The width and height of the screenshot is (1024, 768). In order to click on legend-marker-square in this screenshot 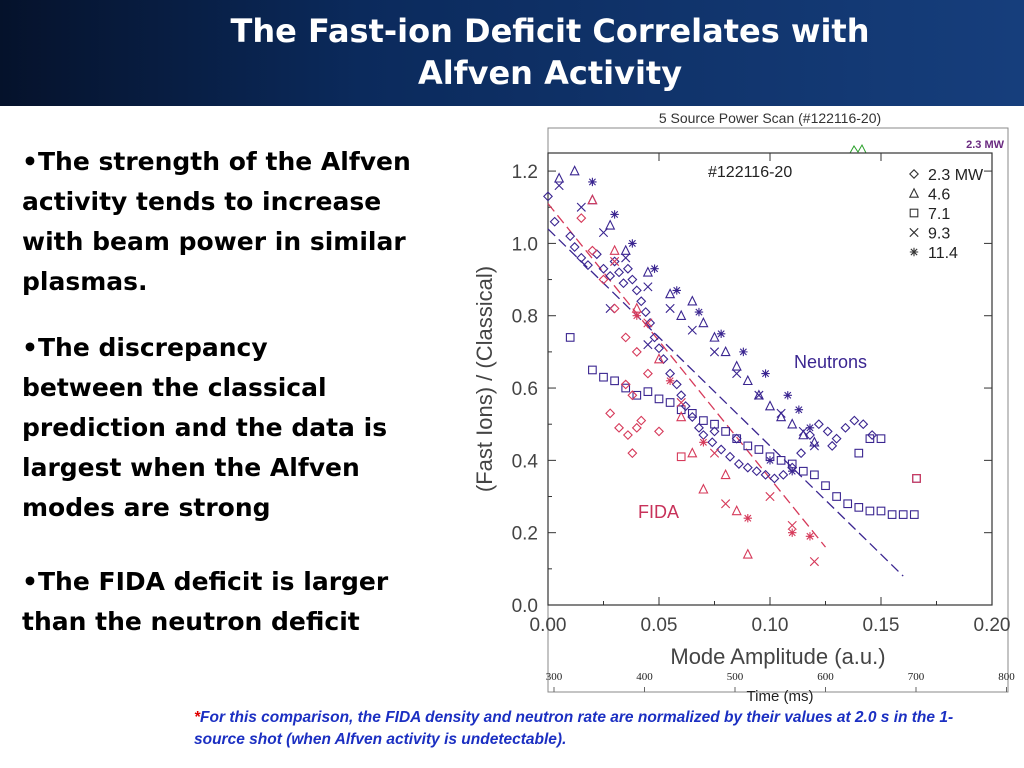, I will do `click(914, 213)`.